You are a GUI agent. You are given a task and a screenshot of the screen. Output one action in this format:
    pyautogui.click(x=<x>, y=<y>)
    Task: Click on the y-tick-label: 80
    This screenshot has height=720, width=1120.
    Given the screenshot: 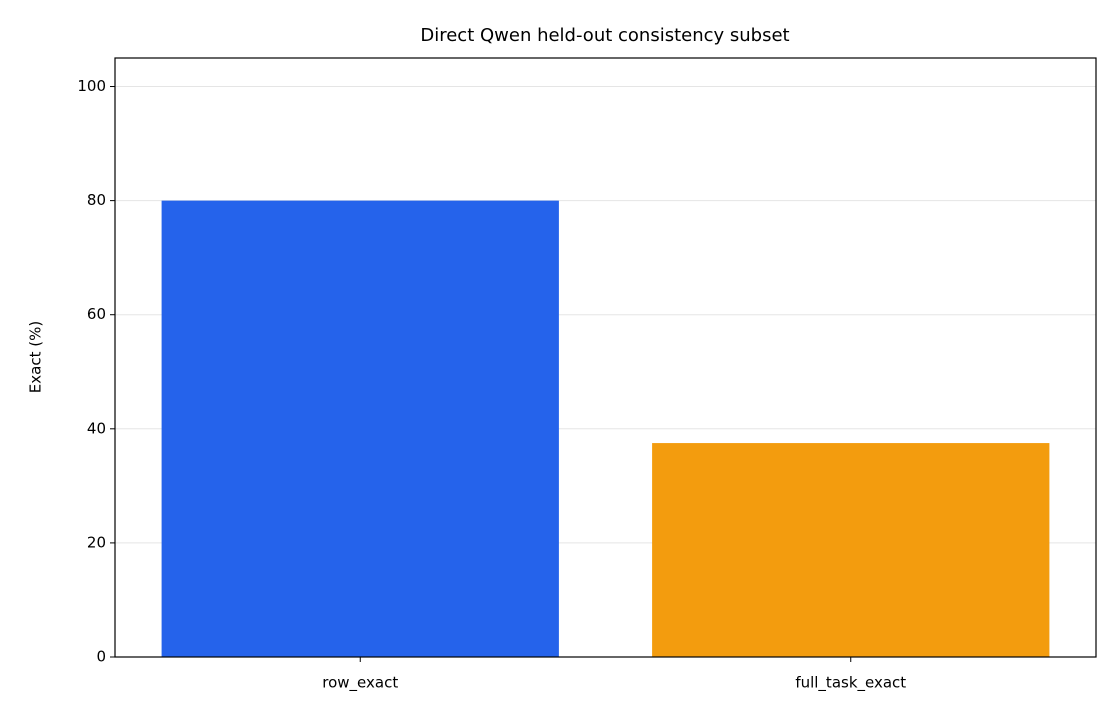 What is the action you would take?
    pyautogui.click(x=96, y=200)
    